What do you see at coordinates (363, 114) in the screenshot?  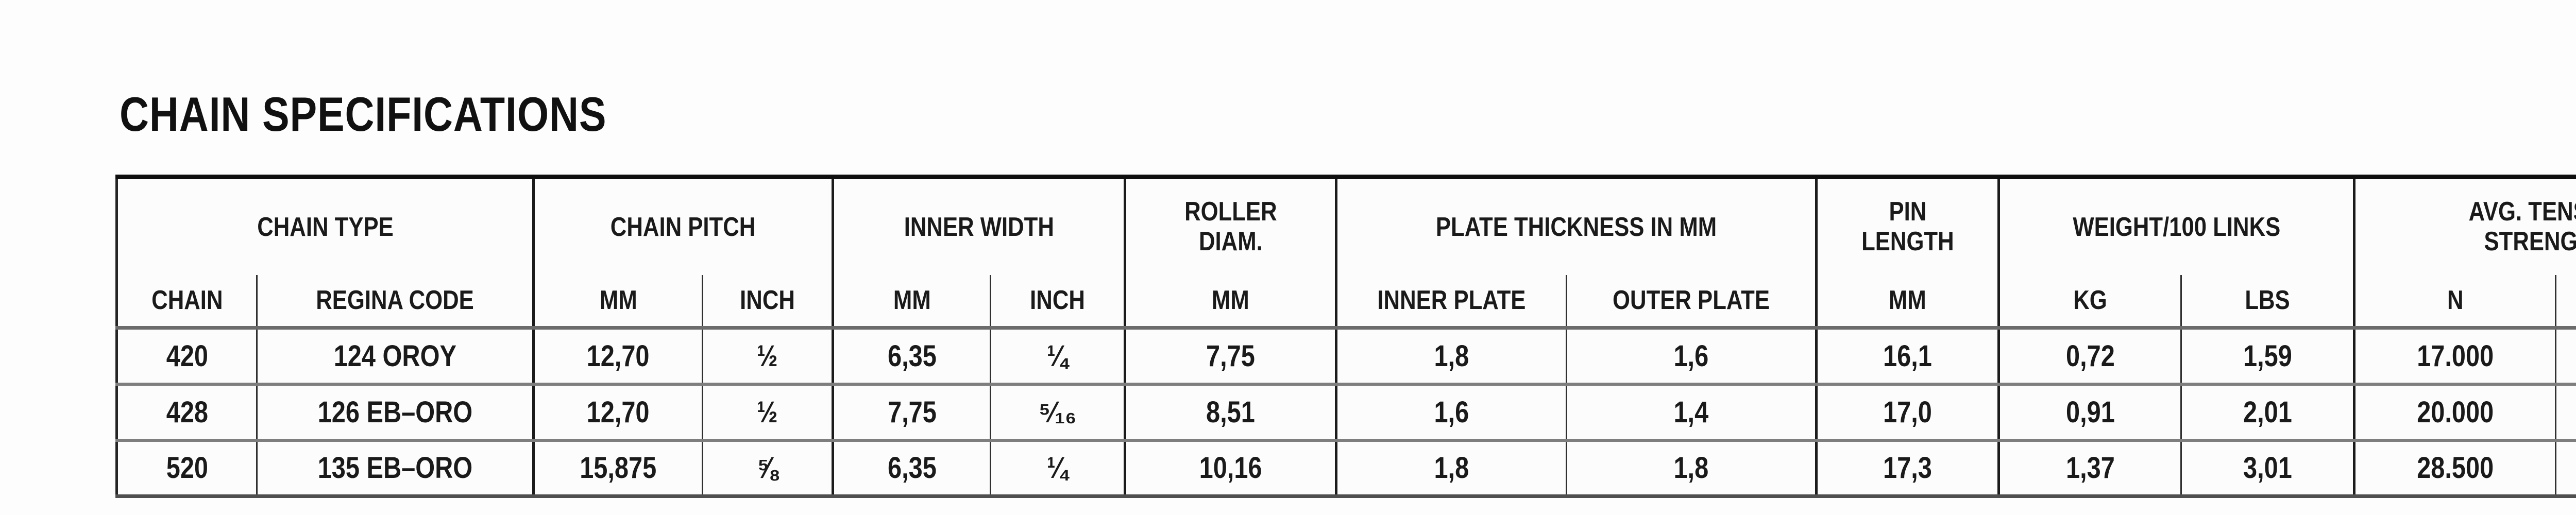 I see `page-title: CHAIN SPECIFICATIONS` at bounding box center [363, 114].